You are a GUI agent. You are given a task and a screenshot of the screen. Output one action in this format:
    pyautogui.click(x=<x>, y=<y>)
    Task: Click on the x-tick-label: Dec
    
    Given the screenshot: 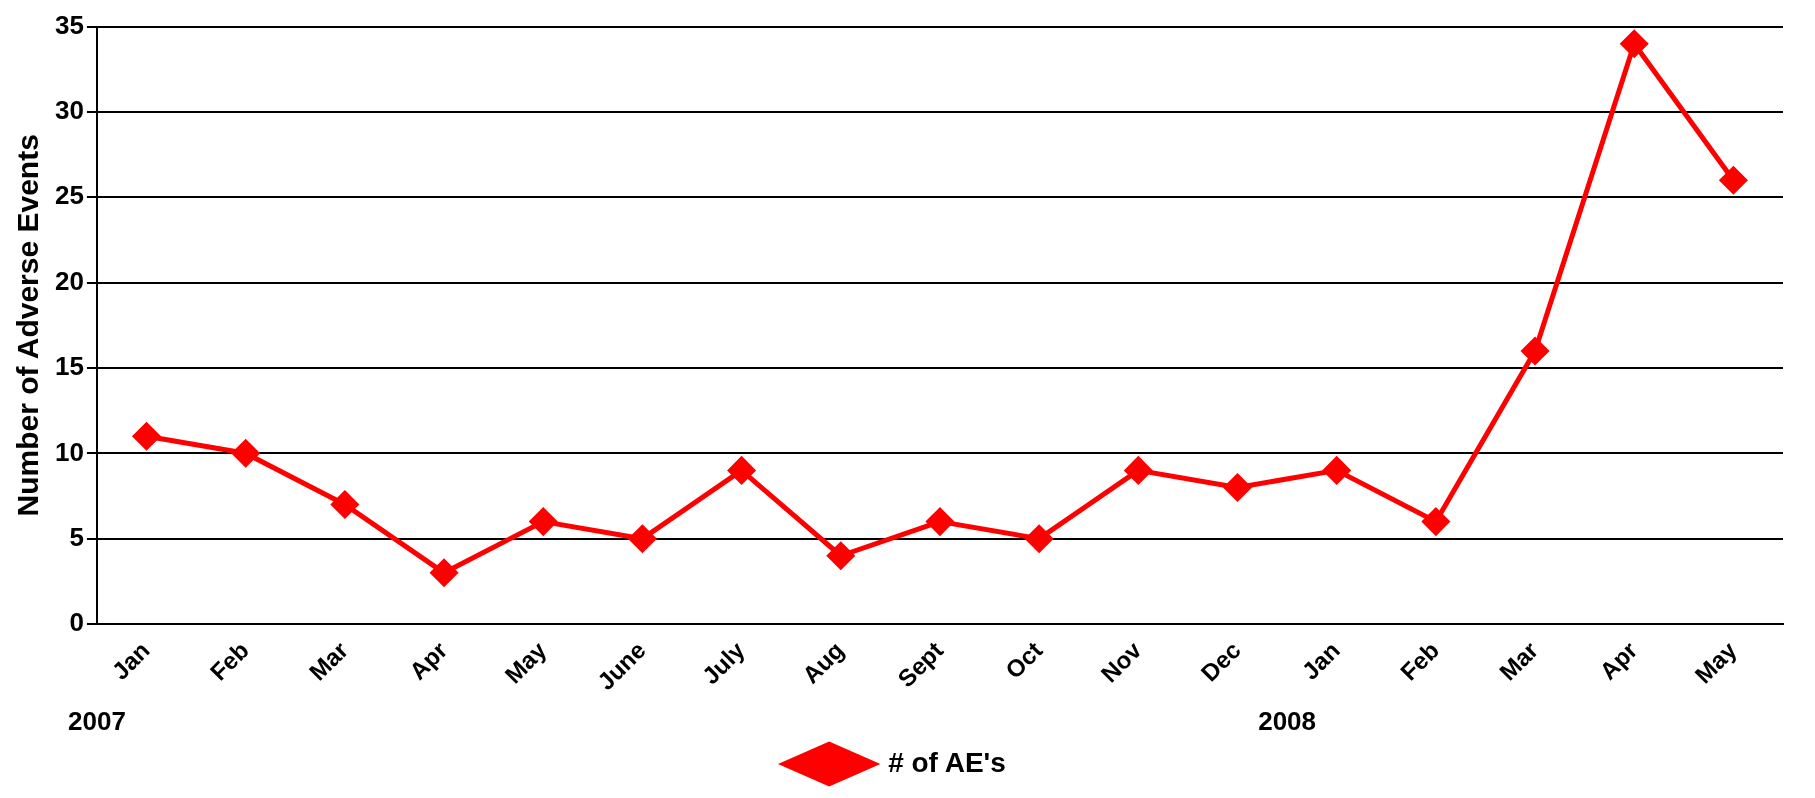 What is the action you would take?
    pyautogui.click(x=1220, y=661)
    